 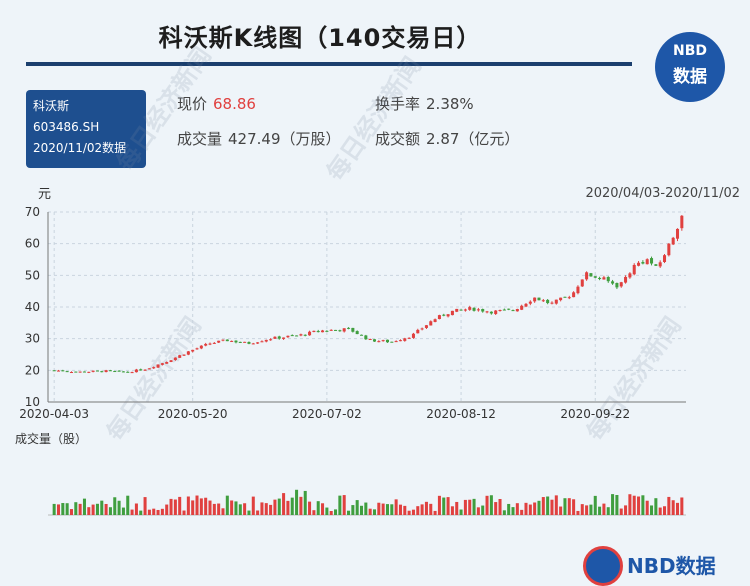 What do you see at coordinates (51, 106) in the screenshot?
I see `stock-name: 科沃斯` at bounding box center [51, 106].